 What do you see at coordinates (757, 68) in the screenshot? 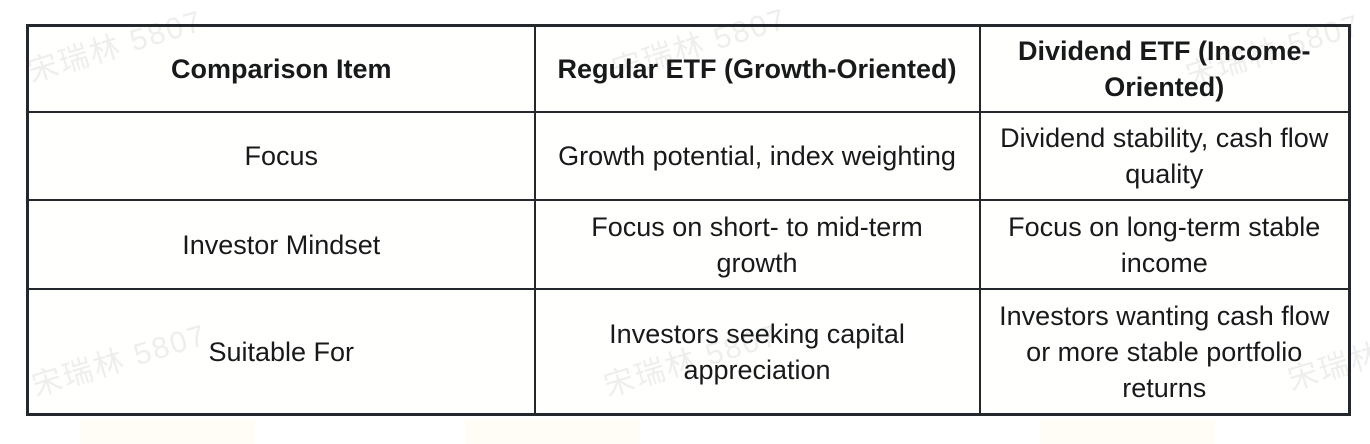
I see `header-regular-etf: Regular ETF (Growth-Oriented)` at bounding box center [757, 68].